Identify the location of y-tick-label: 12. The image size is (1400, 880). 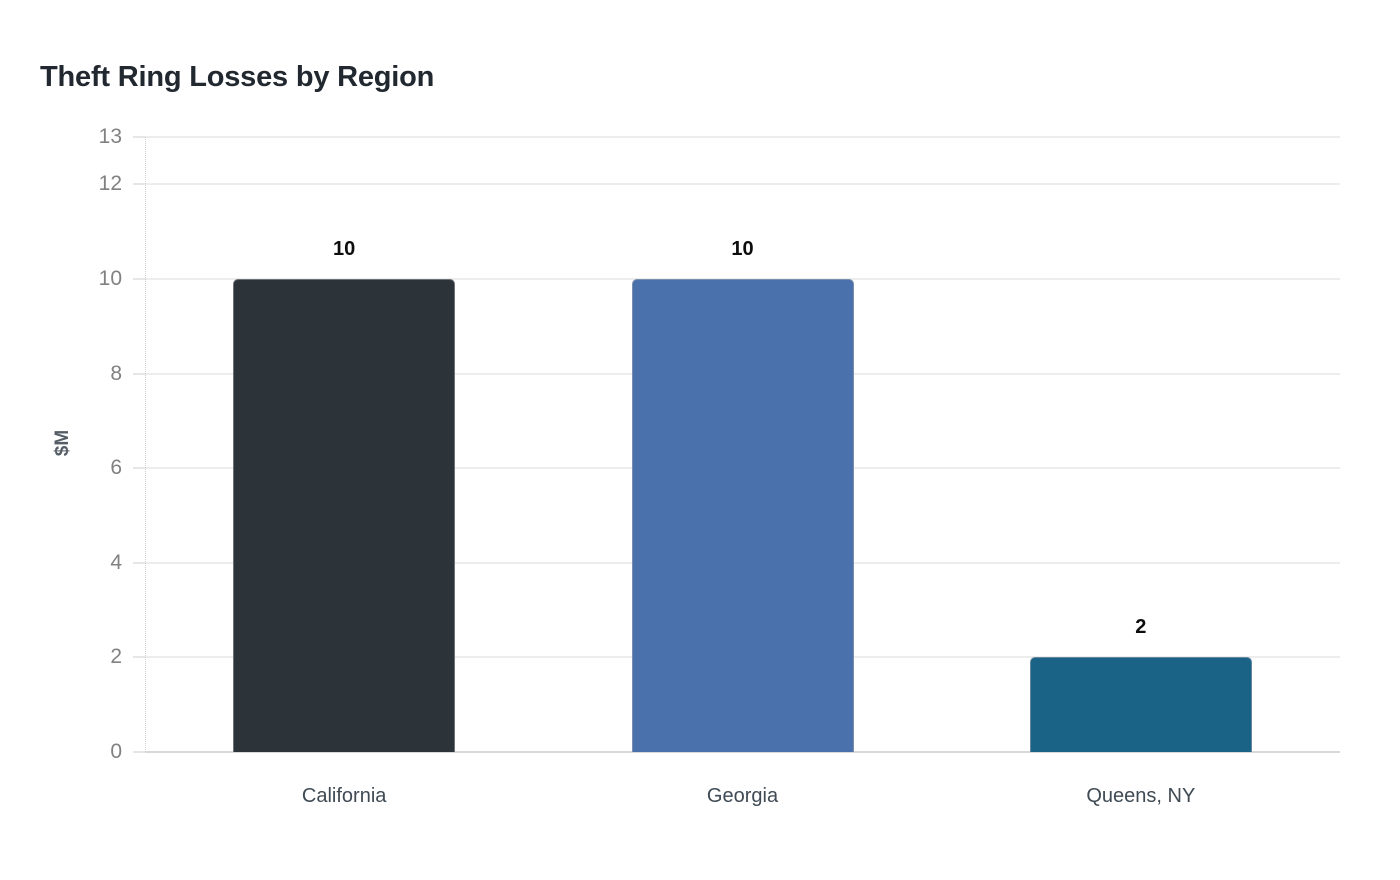
(110, 184).